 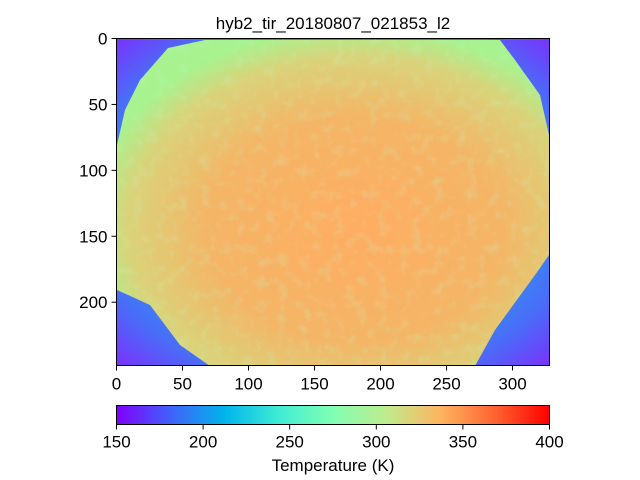 What do you see at coordinates (512, 384) in the screenshot?
I see `x-tick-label: 300` at bounding box center [512, 384].